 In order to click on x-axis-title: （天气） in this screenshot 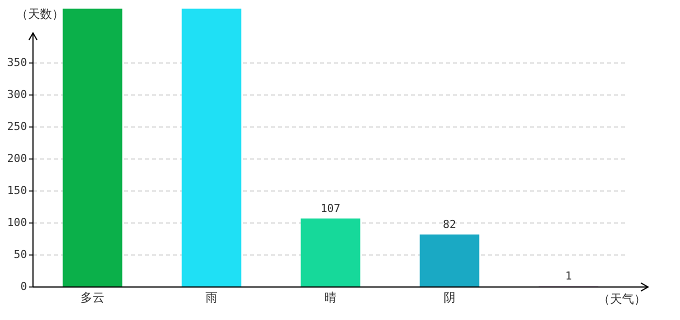, I will do `click(622, 299)`.